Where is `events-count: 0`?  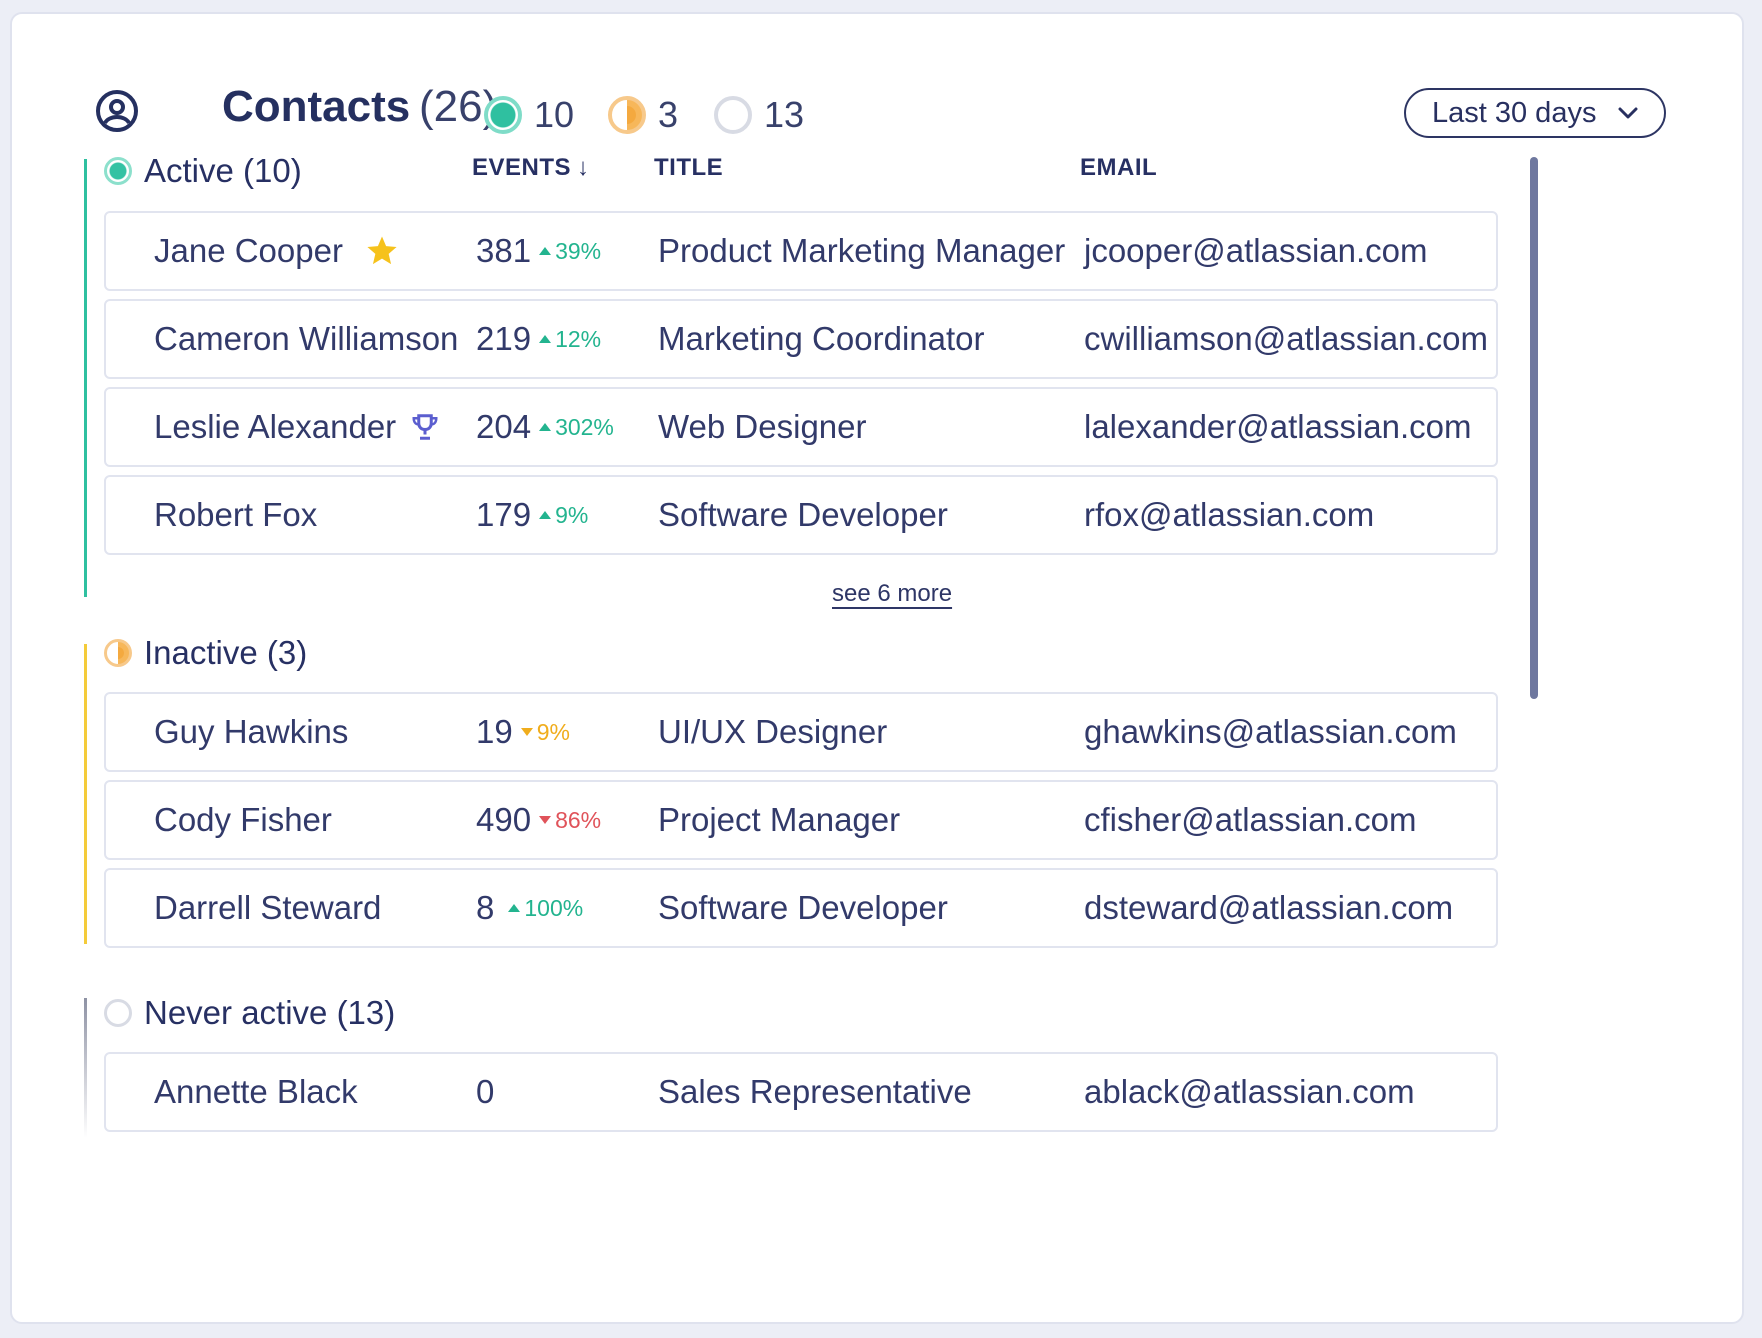 events-count: 0 is located at coordinates (485, 1091).